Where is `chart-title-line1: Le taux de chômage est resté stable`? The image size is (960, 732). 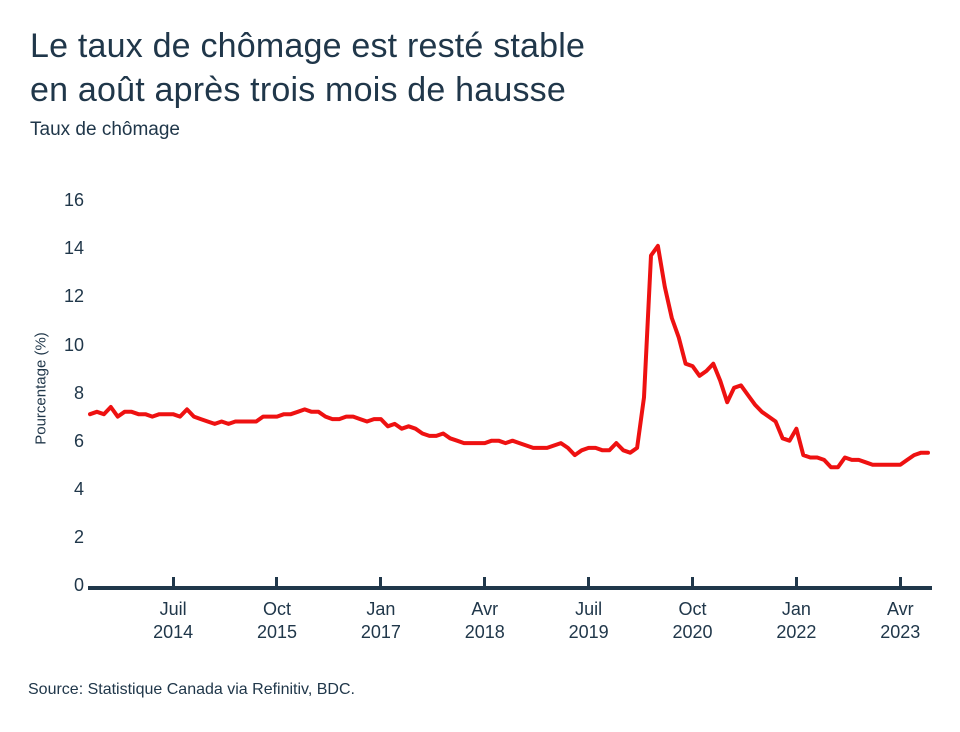 chart-title-line1: Le taux de chômage est resté stable is located at coordinates (308, 46).